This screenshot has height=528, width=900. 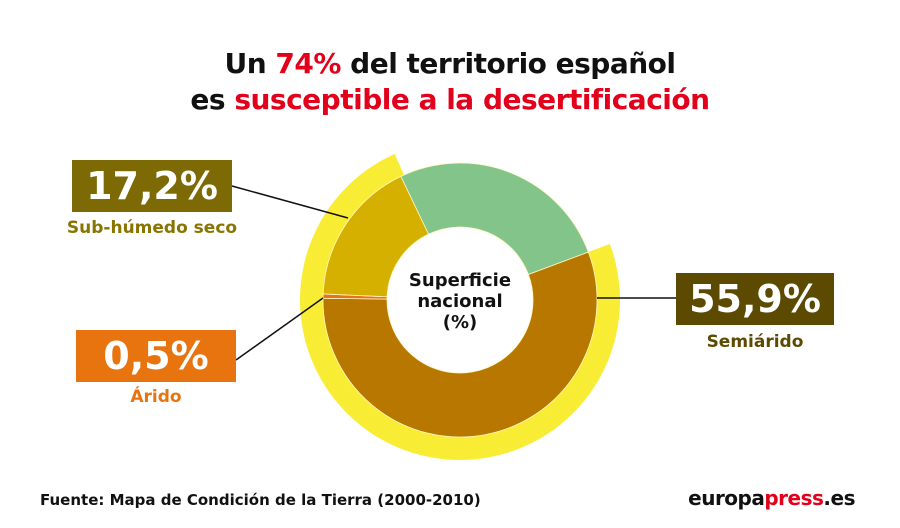 What do you see at coordinates (156, 356) in the screenshot?
I see `value-box-arido: 0,5%` at bounding box center [156, 356].